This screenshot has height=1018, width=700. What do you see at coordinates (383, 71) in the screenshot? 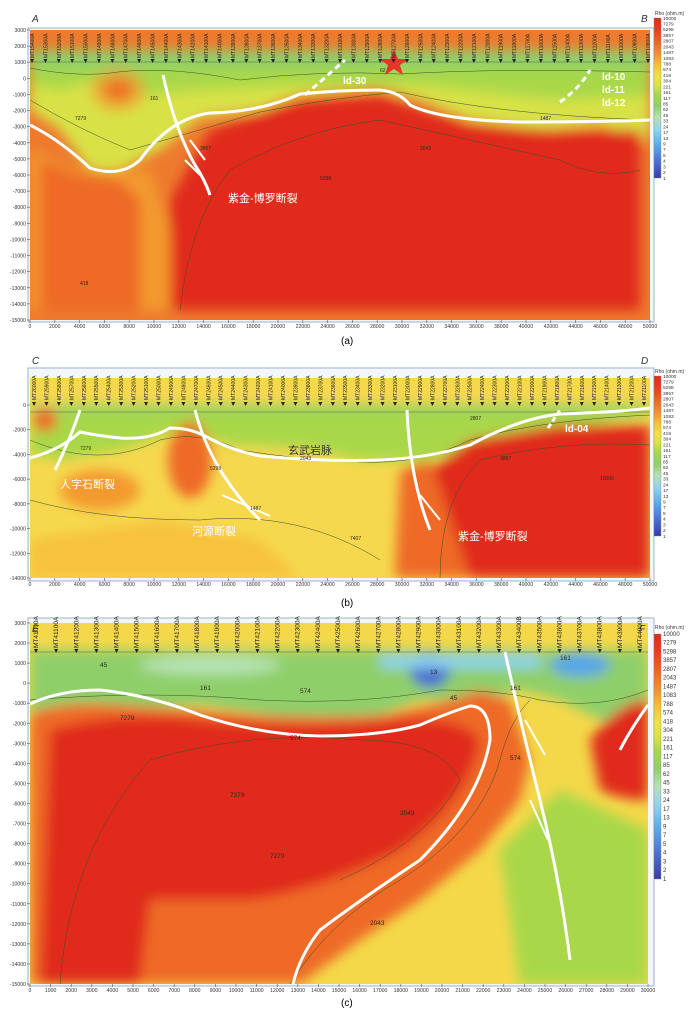
I see `contour-value-label: 62` at bounding box center [383, 71].